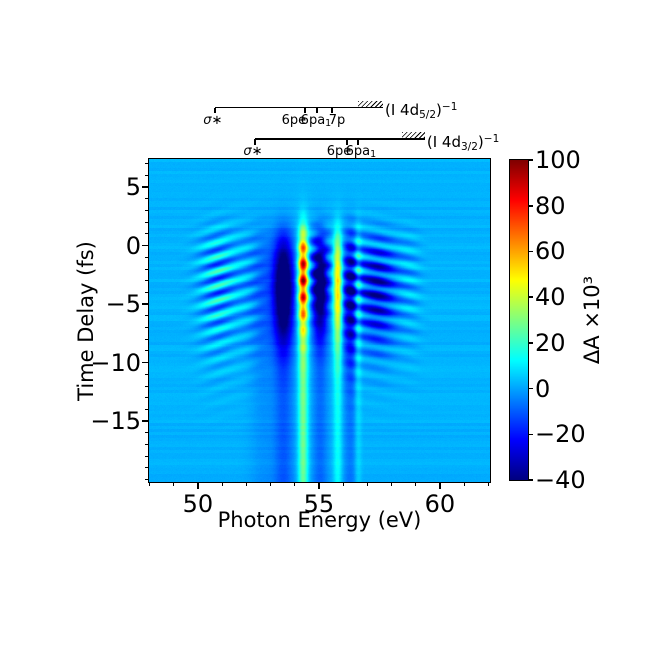  Describe the element at coordinates (558, 160) in the screenshot. I see `colorbar-tick-label: 100` at that location.